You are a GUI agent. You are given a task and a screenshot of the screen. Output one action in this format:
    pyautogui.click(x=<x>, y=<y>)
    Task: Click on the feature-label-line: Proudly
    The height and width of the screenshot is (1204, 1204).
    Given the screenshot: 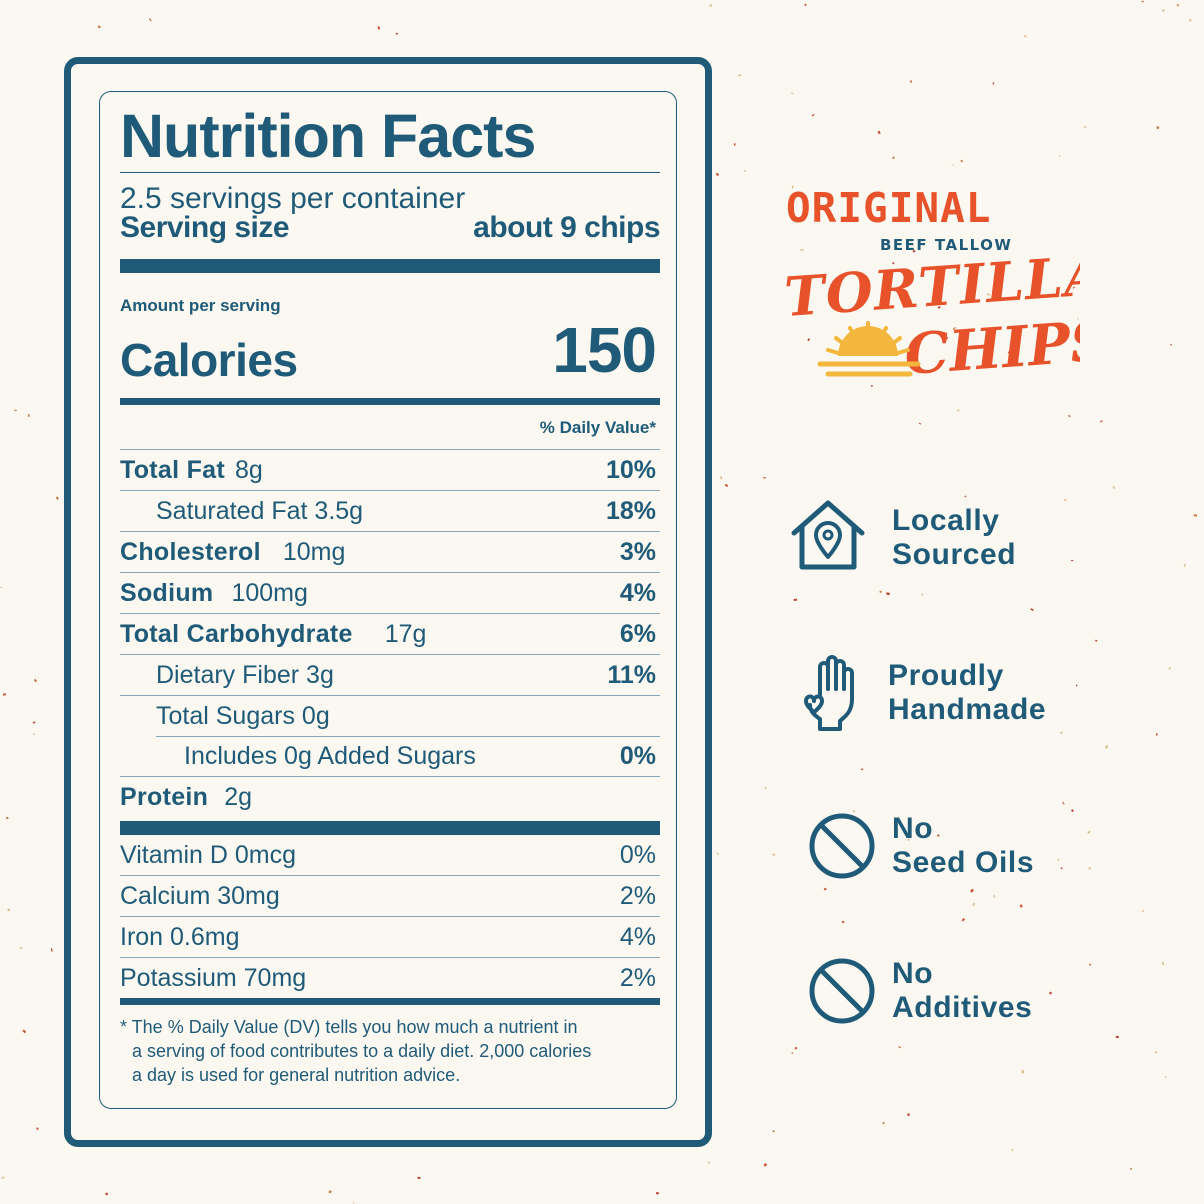 What is the action you would take?
    pyautogui.click(x=946, y=675)
    